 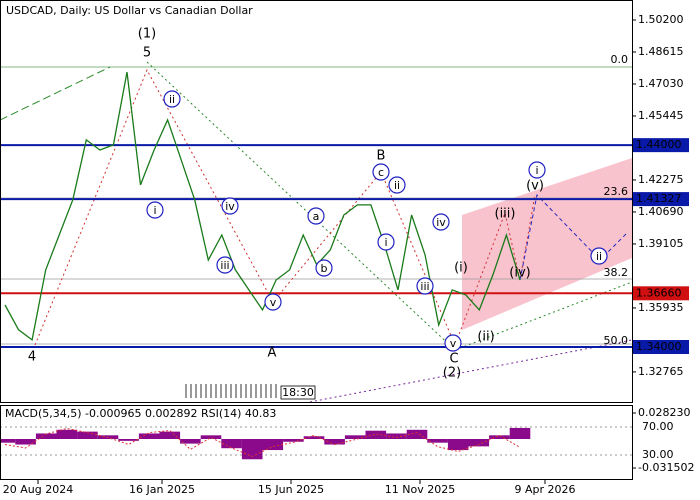 I want to click on x-tick-label: 9 Apr 2026, so click(x=544, y=489).